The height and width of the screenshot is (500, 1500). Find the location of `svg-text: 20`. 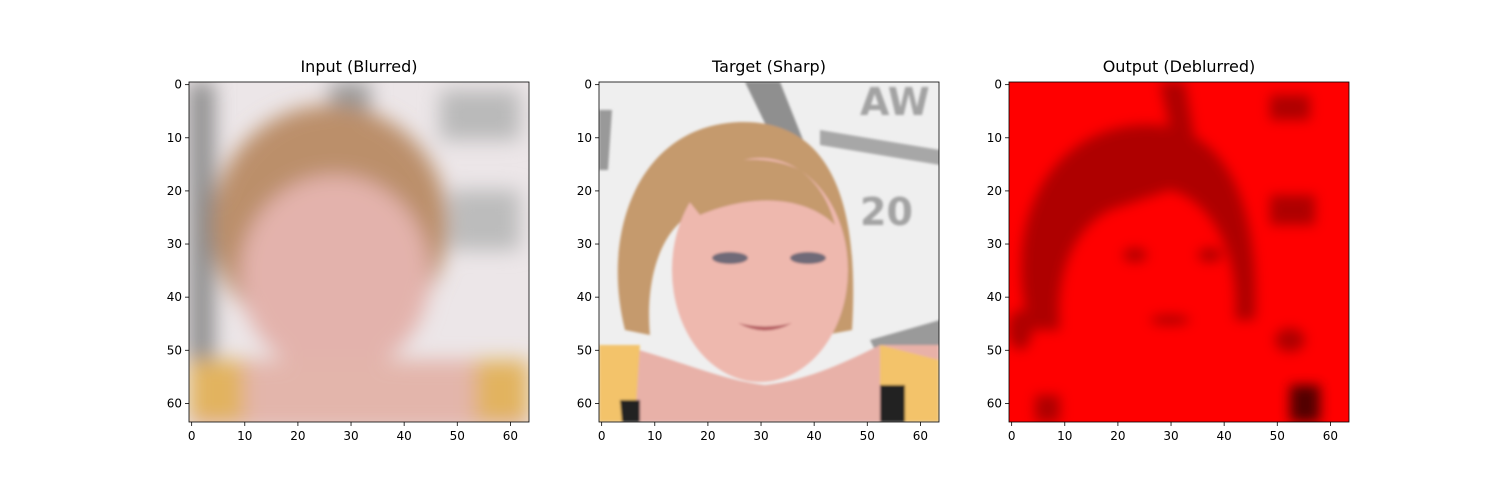

svg-text: 20 is located at coordinates (886, 212).